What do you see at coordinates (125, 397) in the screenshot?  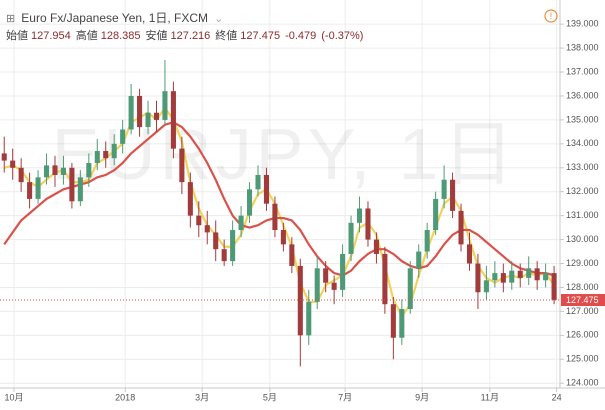 I see `x-tick-label: 2018` at bounding box center [125, 397].